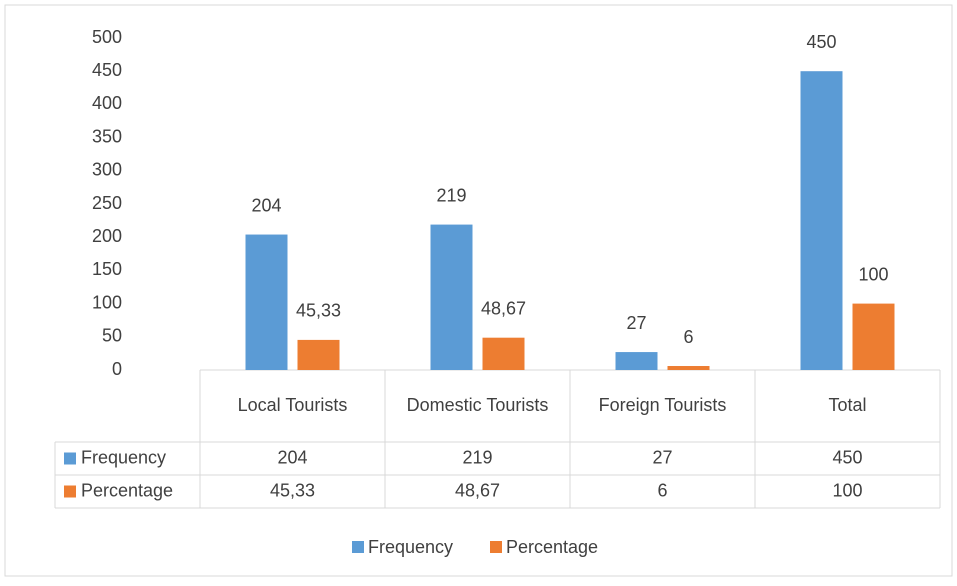 The image size is (957, 586). What do you see at coordinates (123, 457) in the screenshot?
I see `table-series-name: Frequency` at bounding box center [123, 457].